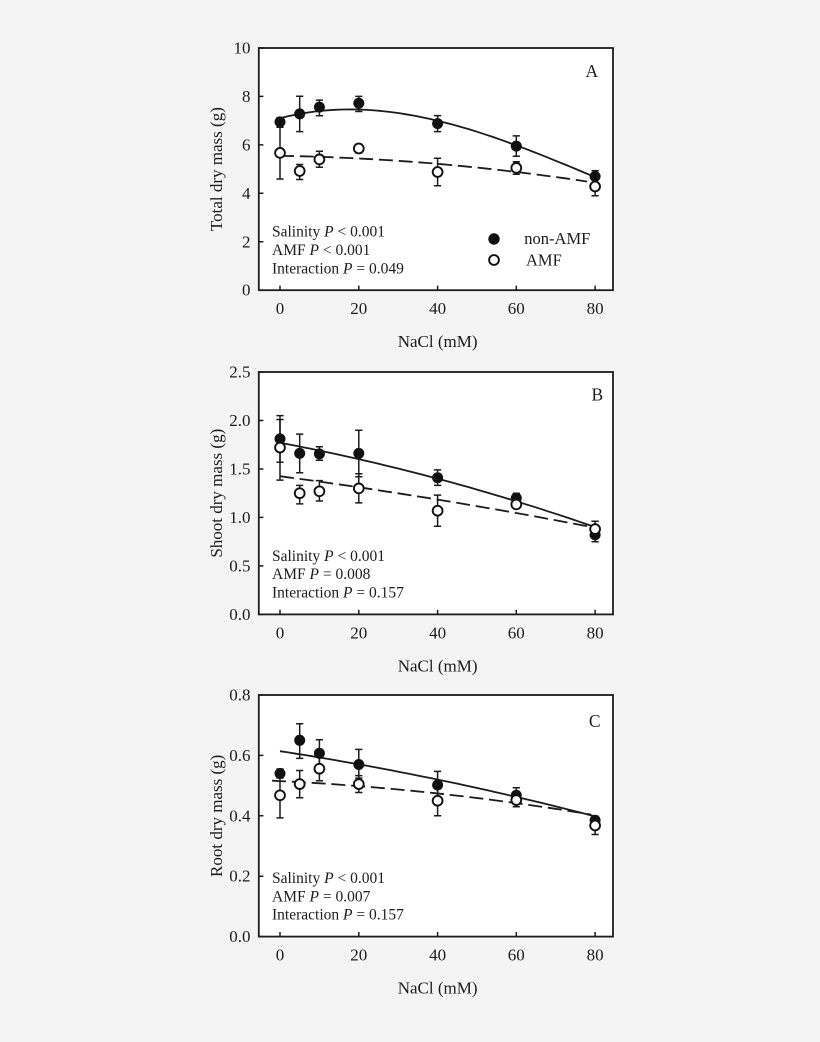 This screenshot has width=820, height=1042. I want to click on svg-text: 2, so click(246, 241).